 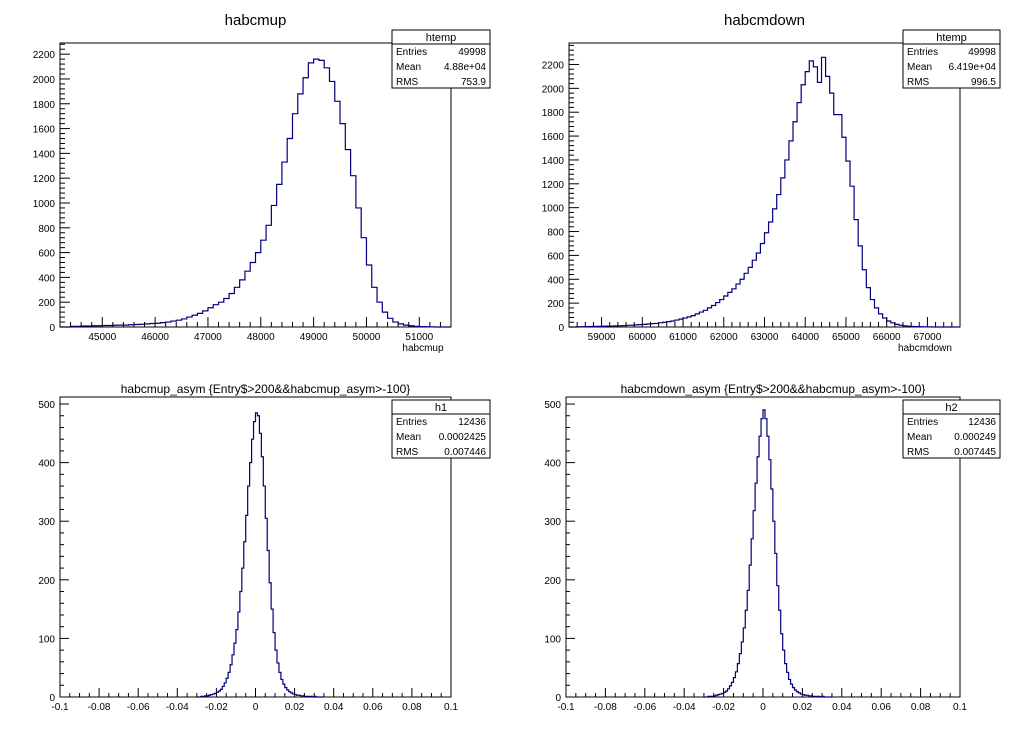 I want to click on y-tick-label: 1800, so click(x=44, y=105).